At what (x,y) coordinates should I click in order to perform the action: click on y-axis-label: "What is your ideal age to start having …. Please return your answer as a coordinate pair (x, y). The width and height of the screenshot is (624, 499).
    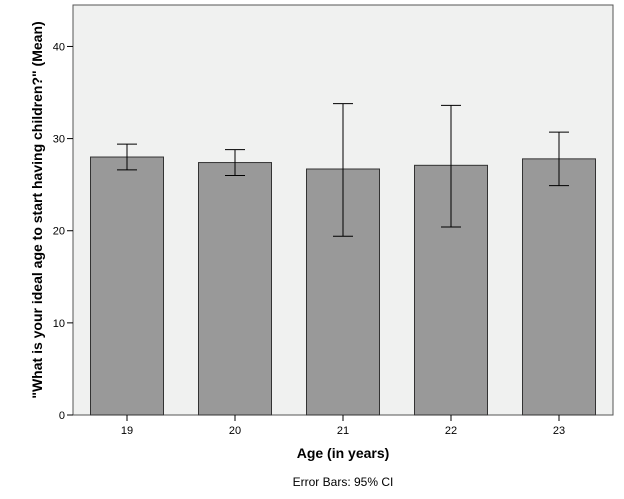
    Looking at the image, I should click on (37, 209).